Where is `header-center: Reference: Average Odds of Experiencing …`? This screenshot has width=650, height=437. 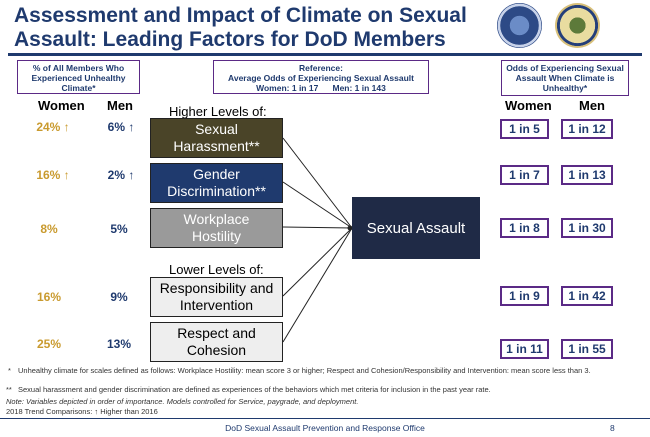 header-center: Reference: Average Odds of Experiencing … is located at coordinates (321, 77).